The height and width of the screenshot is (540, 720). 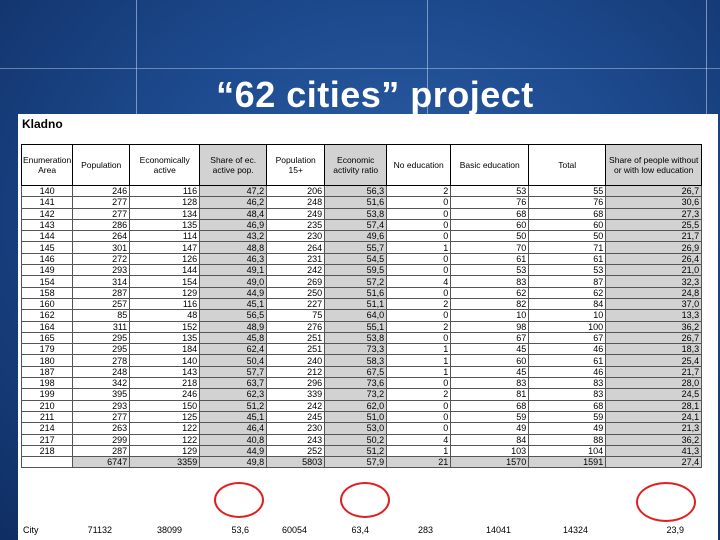 I want to click on city-cell: 283, so click(x=425, y=530).